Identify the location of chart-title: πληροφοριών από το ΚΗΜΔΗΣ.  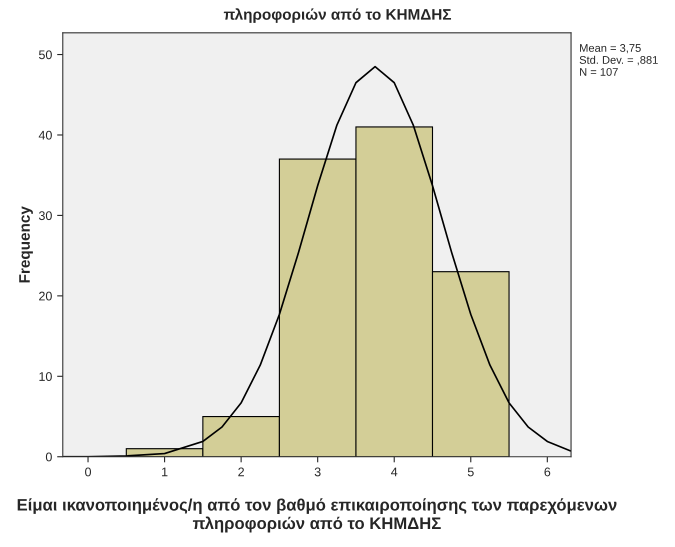
(338, 15).